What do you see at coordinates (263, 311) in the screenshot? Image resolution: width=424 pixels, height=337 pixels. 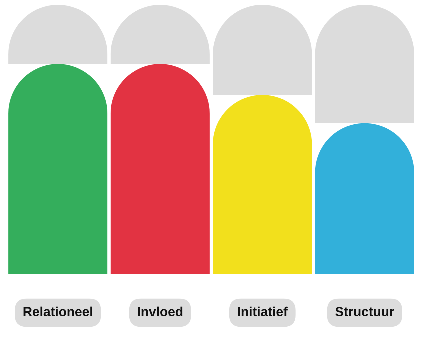 I see `x-tick-label: Initiatief` at bounding box center [263, 311].